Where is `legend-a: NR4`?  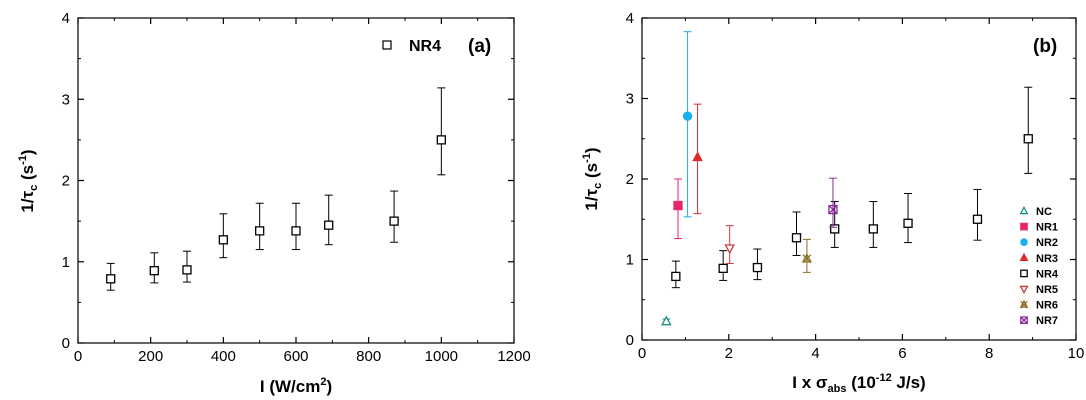 legend-a: NR4 is located at coordinates (411, 46).